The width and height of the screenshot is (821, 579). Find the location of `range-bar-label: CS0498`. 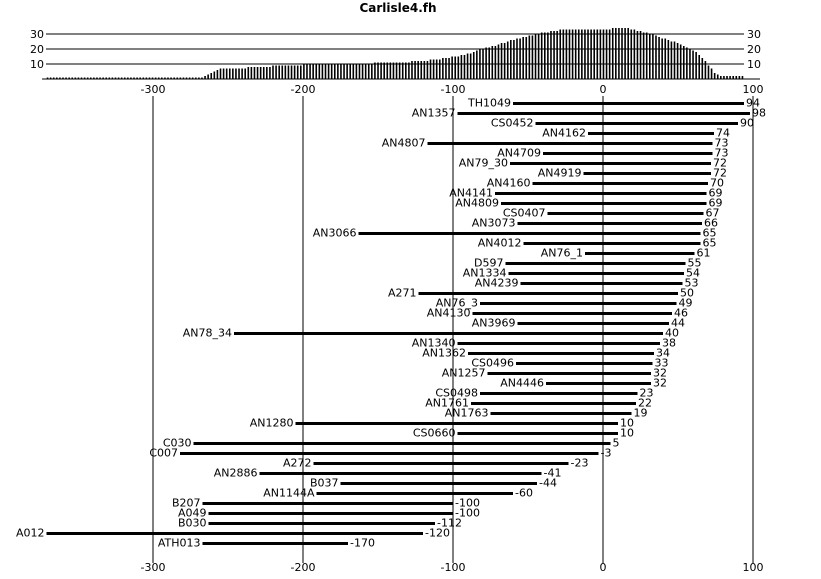

range-bar-label: CS0498 is located at coordinates (456, 393).